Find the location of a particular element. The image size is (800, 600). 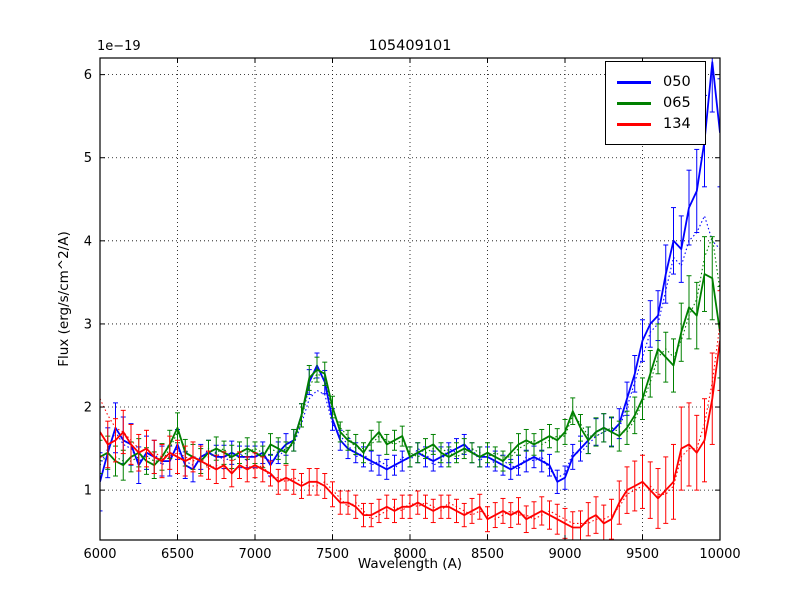

legend-label-065: 065 is located at coordinates (677, 103).